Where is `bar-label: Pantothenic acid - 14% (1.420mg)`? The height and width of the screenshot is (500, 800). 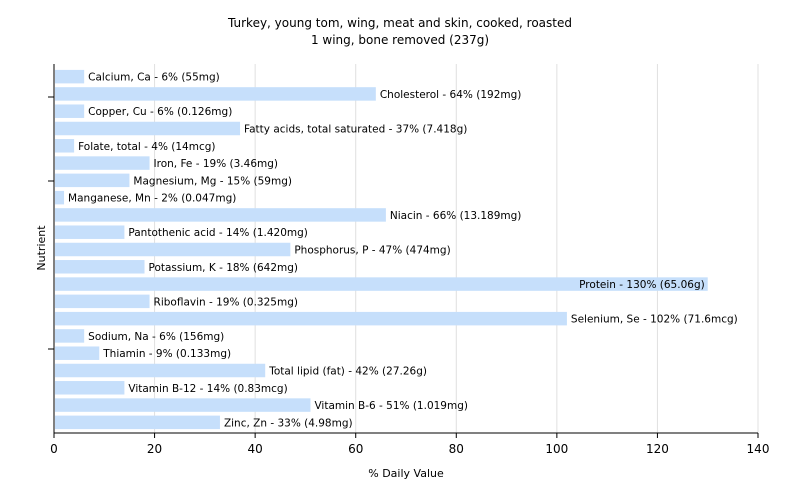 bar-label: Pantothenic acid - 14% (1.420mg) is located at coordinates (217, 233).